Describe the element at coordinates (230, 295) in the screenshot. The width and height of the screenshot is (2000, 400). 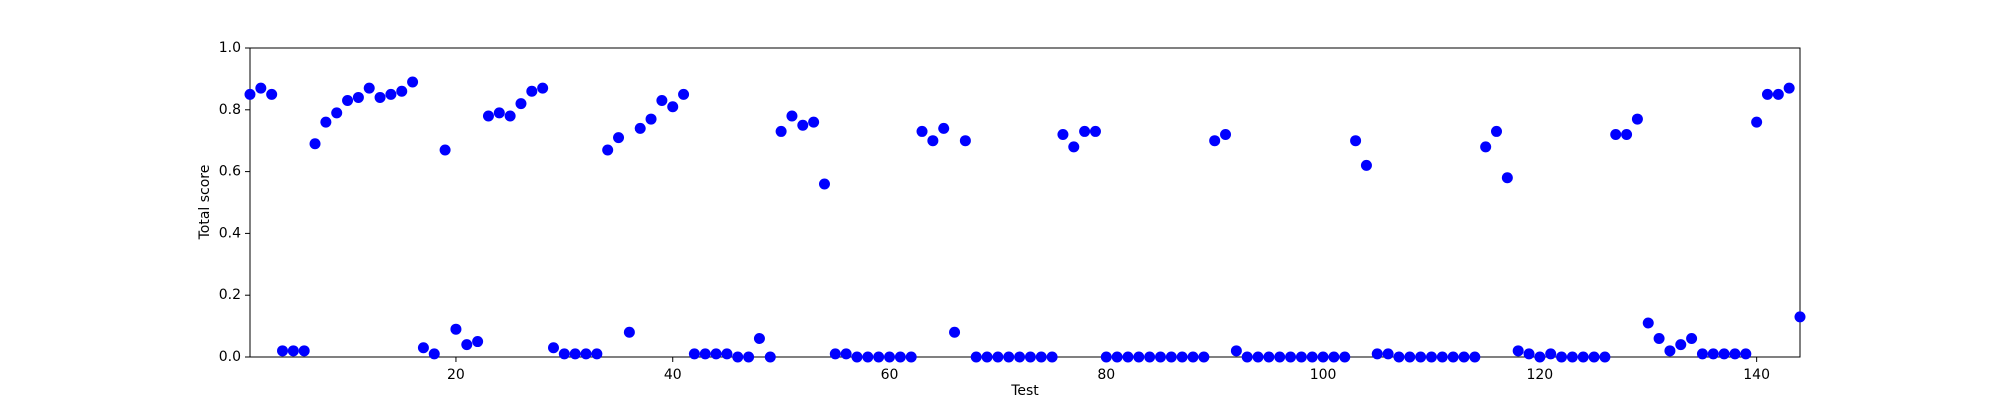
I see `y-tick-label: 0.2` at that location.